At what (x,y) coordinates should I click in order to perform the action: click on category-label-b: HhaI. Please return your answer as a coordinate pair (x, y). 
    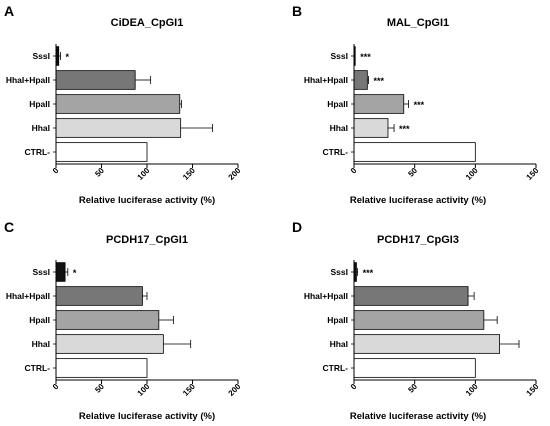
    Looking at the image, I should click on (339, 128).